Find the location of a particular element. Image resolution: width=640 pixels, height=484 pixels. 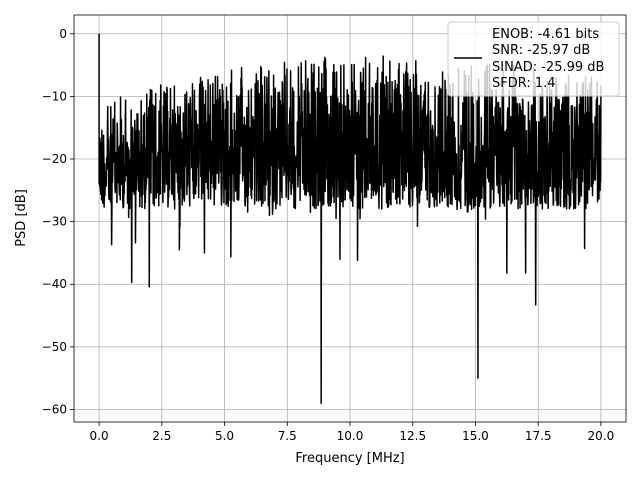

x-tick-label: 2.5 is located at coordinates (161, 436).